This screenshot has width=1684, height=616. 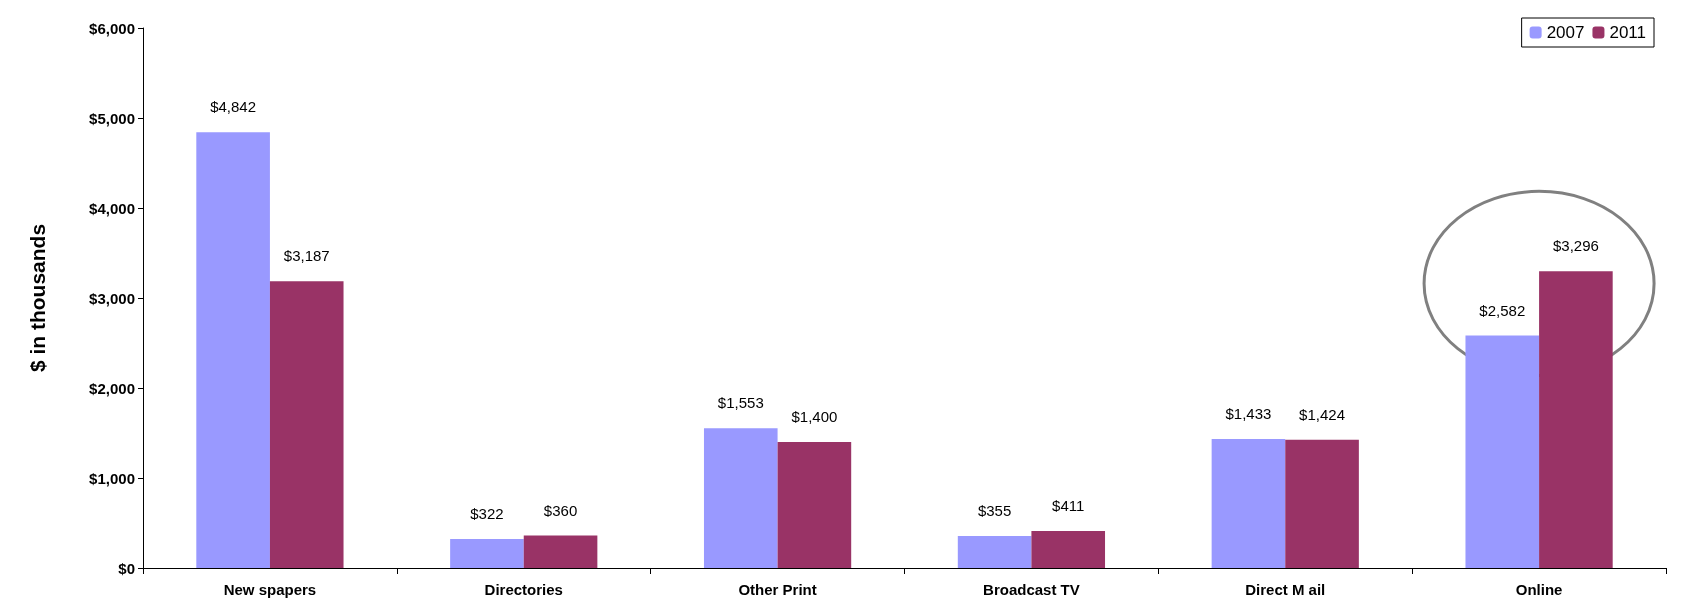 I want to click on x-tick-label: Directories, so click(x=523, y=589).